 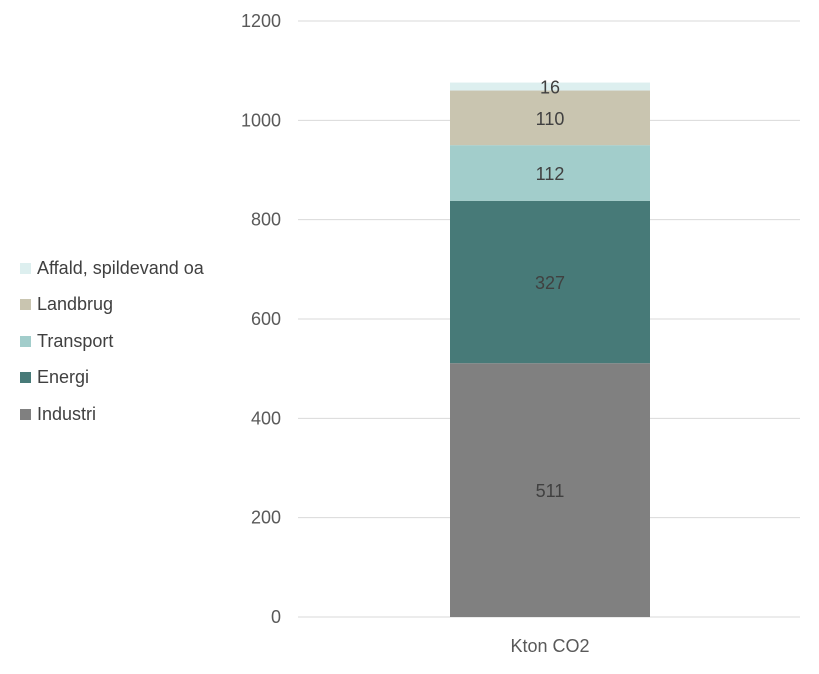 What do you see at coordinates (266, 418) in the screenshot?
I see `y-tick-label: 400` at bounding box center [266, 418].